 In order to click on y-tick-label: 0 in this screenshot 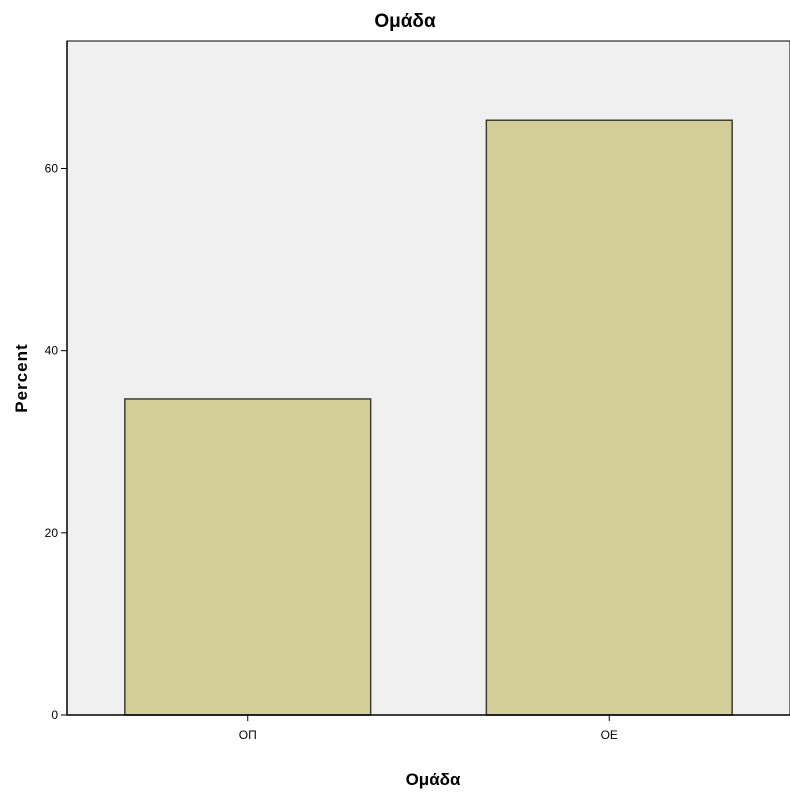, I will do `click(54, 715)`.